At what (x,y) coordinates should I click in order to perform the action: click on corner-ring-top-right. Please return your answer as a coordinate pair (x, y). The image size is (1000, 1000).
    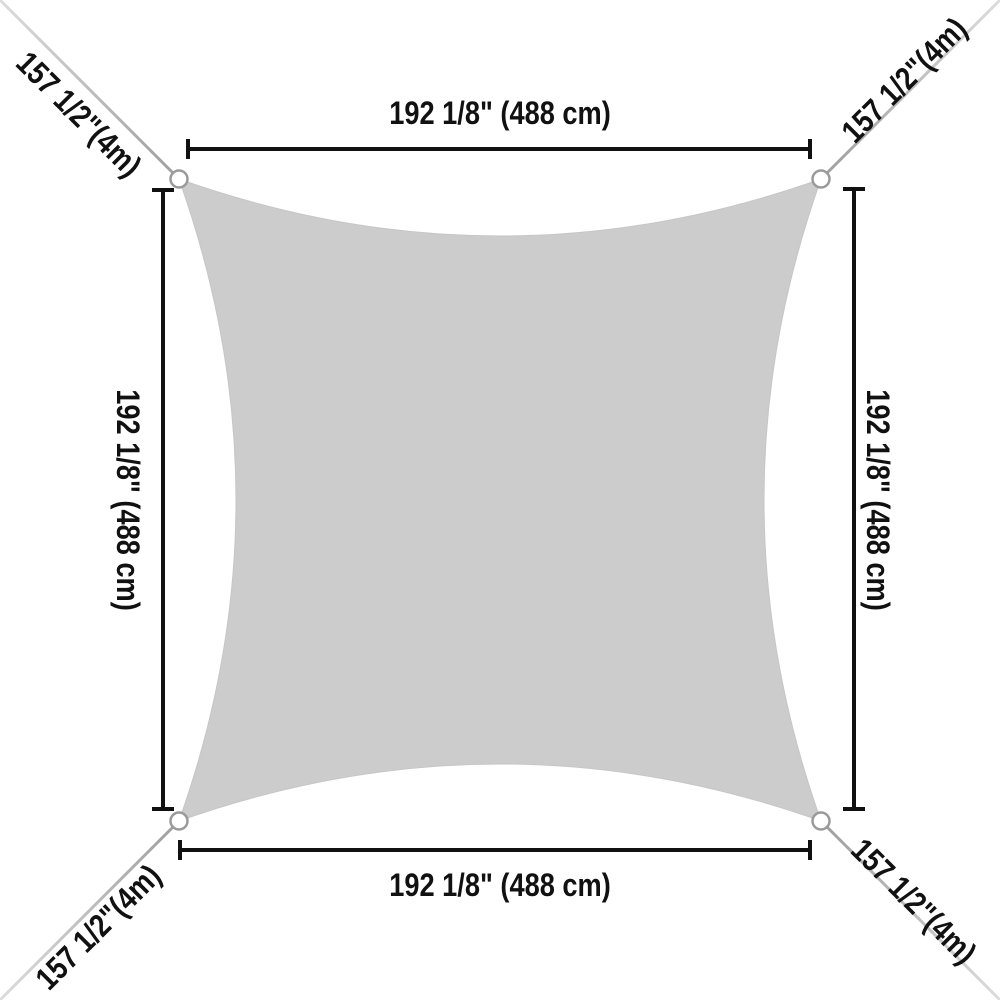
    Looking at the image, I should click on (821, 179).